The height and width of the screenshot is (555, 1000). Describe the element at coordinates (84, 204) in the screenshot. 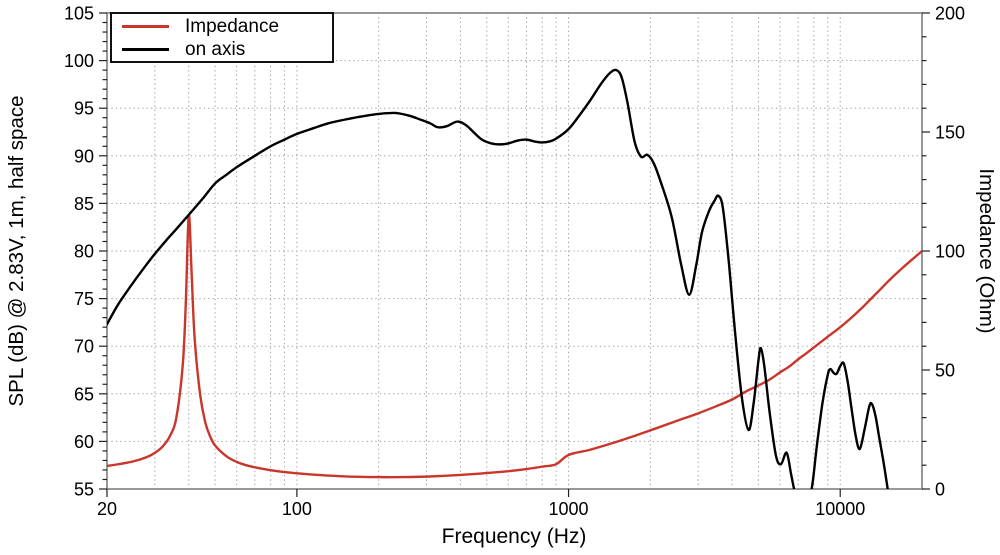

I see `y-left-tick-label: 85` at that location.